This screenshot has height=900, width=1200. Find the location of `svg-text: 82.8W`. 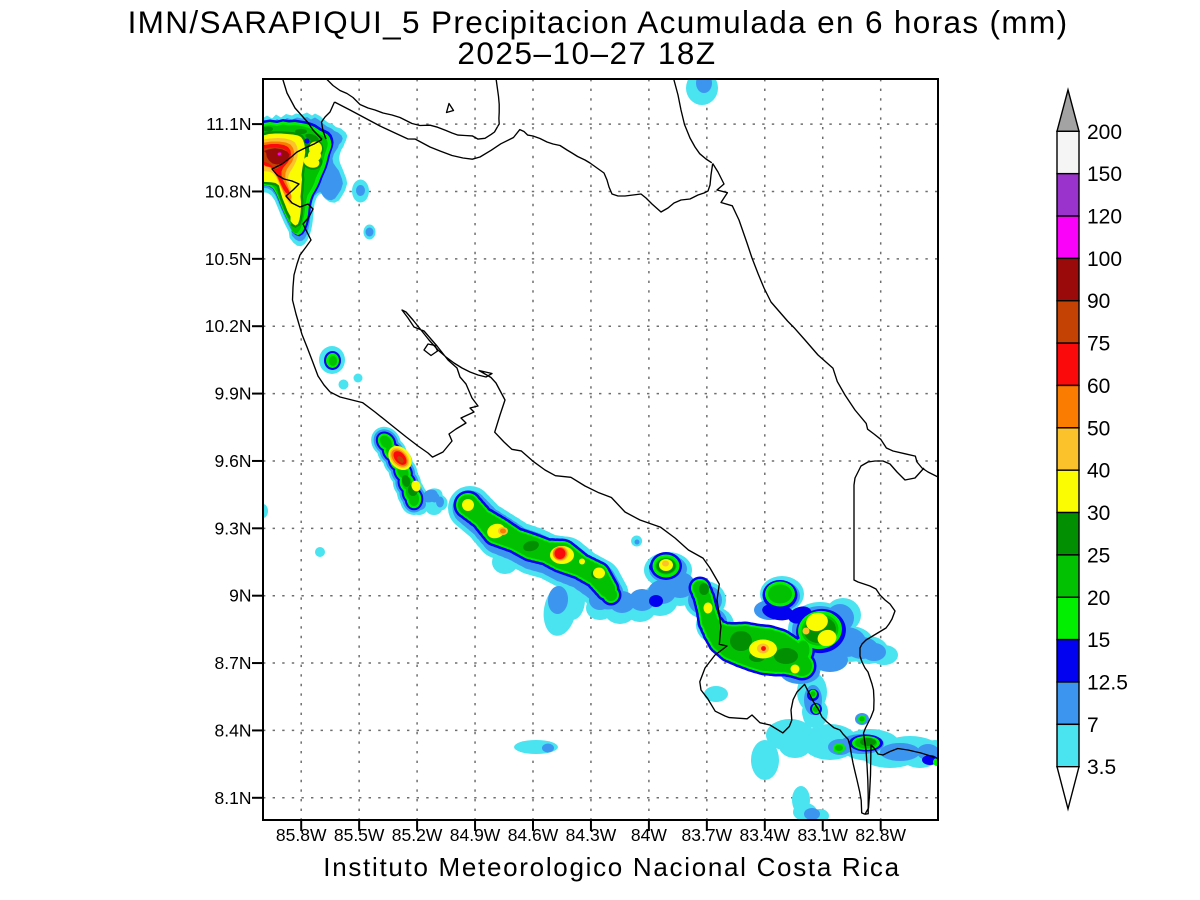

svg-text: 82.8W is located at coordinates (880, 835).